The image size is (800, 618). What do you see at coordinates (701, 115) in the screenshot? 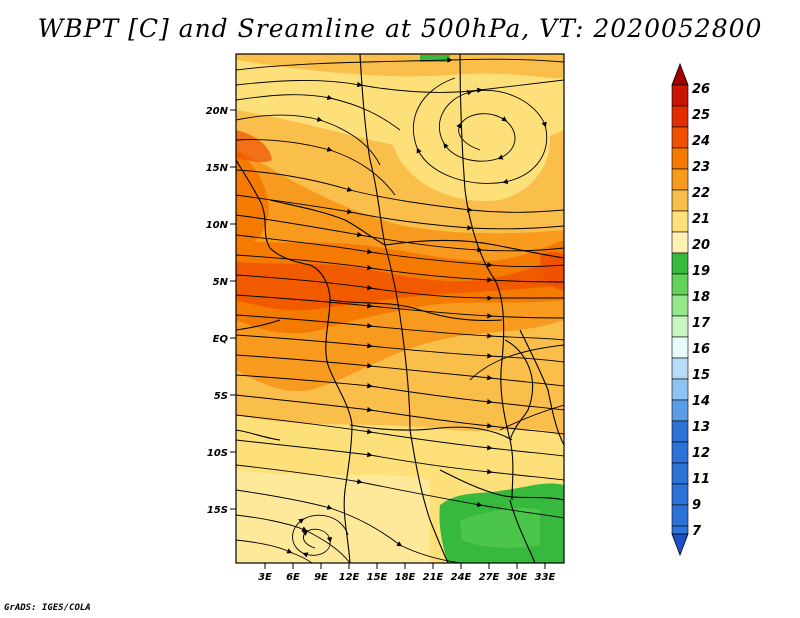
I see `colorbar-label: 25` at bounding box center [701, 115].